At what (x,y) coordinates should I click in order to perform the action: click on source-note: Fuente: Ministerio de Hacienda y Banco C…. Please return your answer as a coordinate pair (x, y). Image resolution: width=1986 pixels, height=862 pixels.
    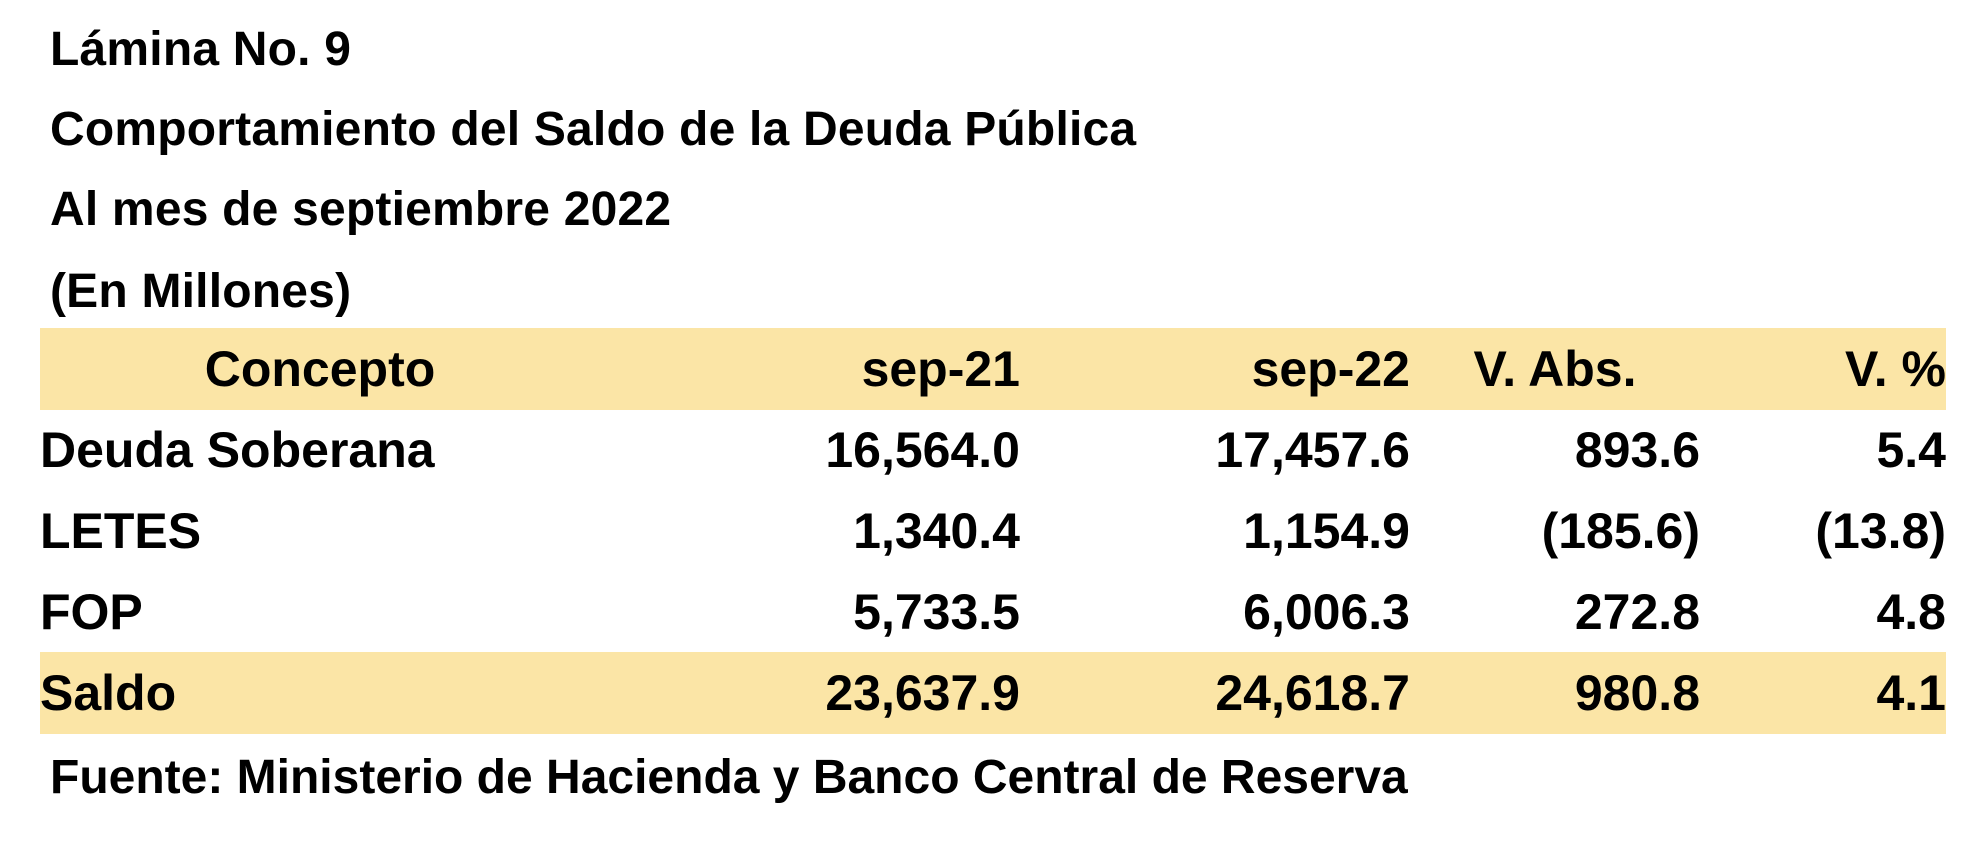
    Looking at the image, I should click on (729, 777).